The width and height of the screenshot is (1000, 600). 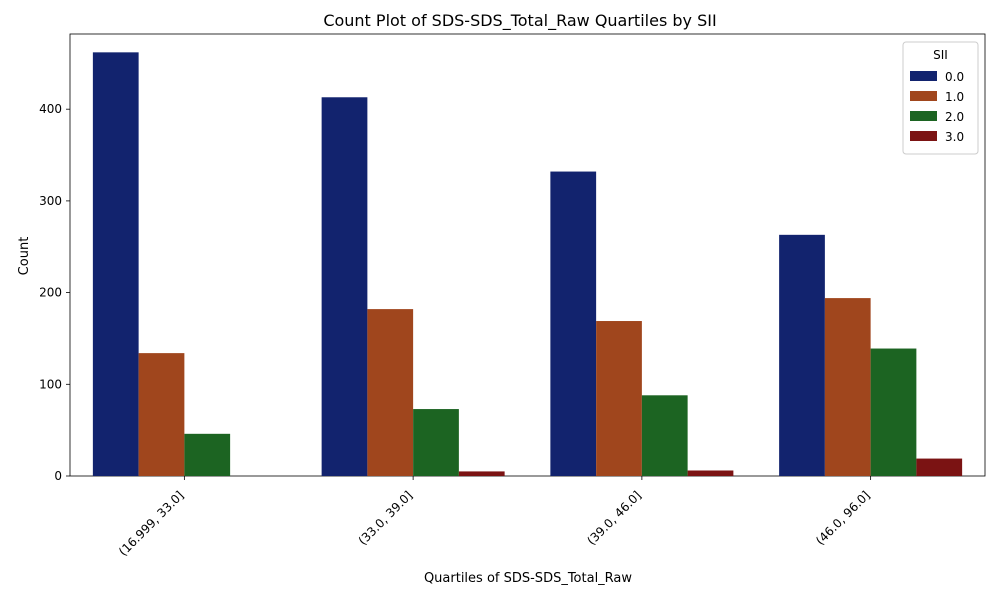 I want to click on bar-sii-2-0-q3, so click(x=664, y=435).